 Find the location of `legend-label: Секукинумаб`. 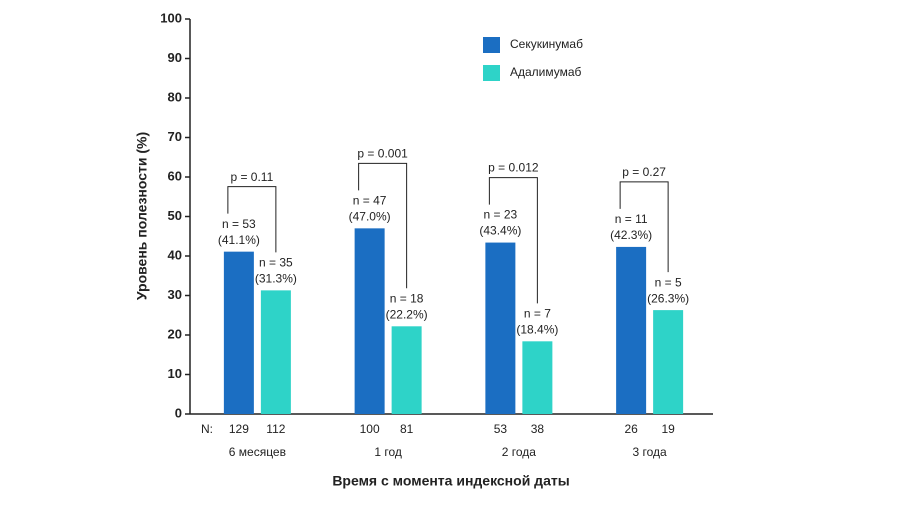

legend-label: Секукинумаб is located at coordinates (546, 44).